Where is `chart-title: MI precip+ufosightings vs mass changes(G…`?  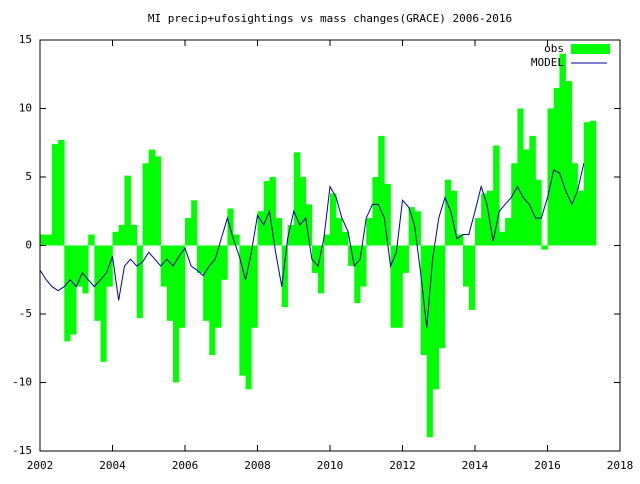
chart-title: MI precip+ufosightings vs mass changes(G… is located at coordinates (330, 18).